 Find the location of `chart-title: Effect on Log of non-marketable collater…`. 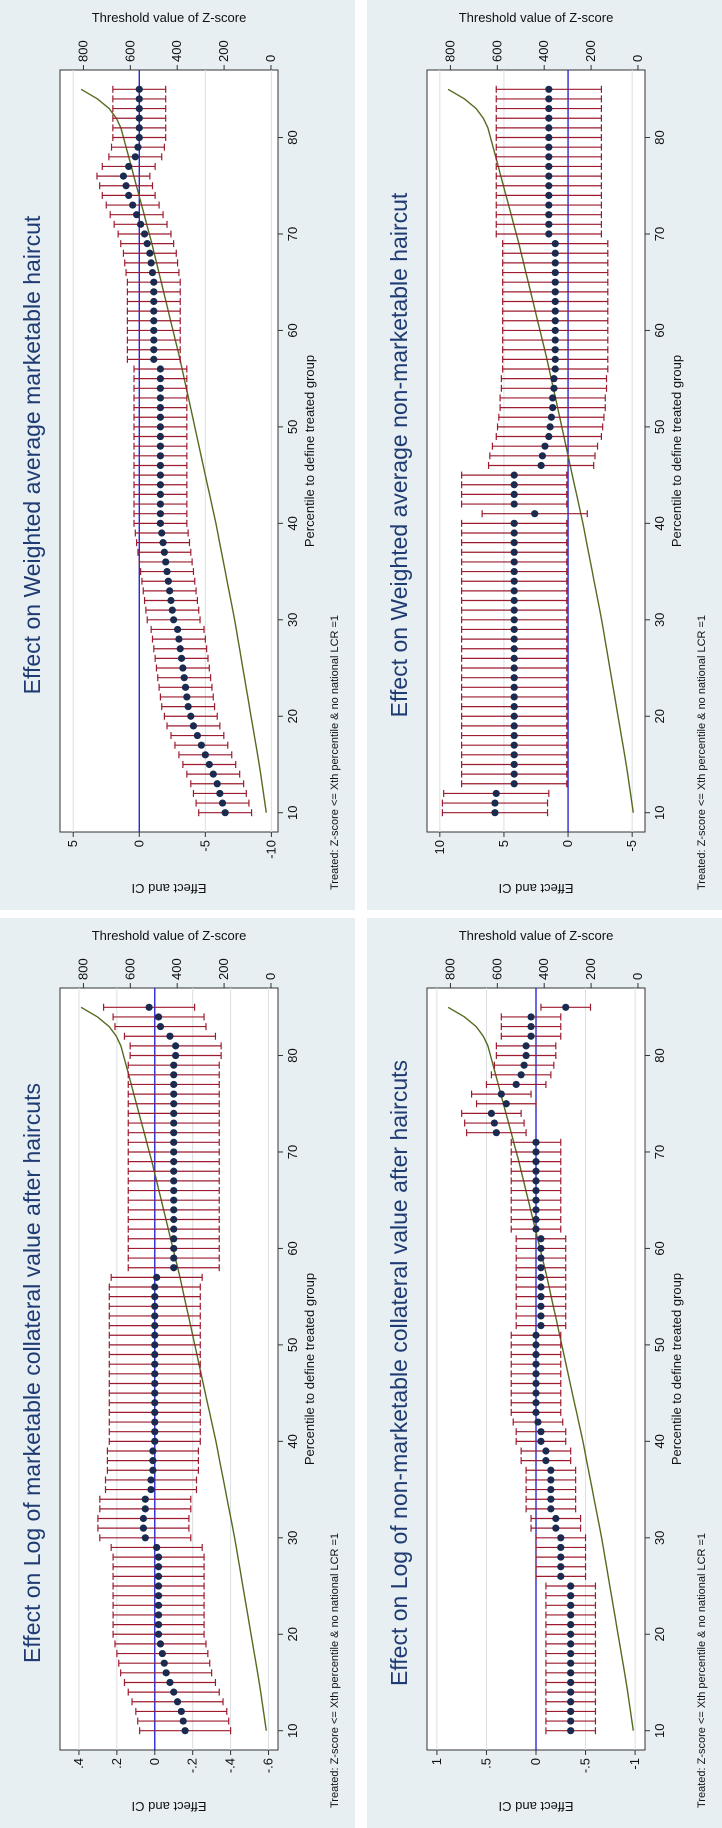

chart-title: Effect on Log of non-marketable collater… is located at coordinates (399, 1373).